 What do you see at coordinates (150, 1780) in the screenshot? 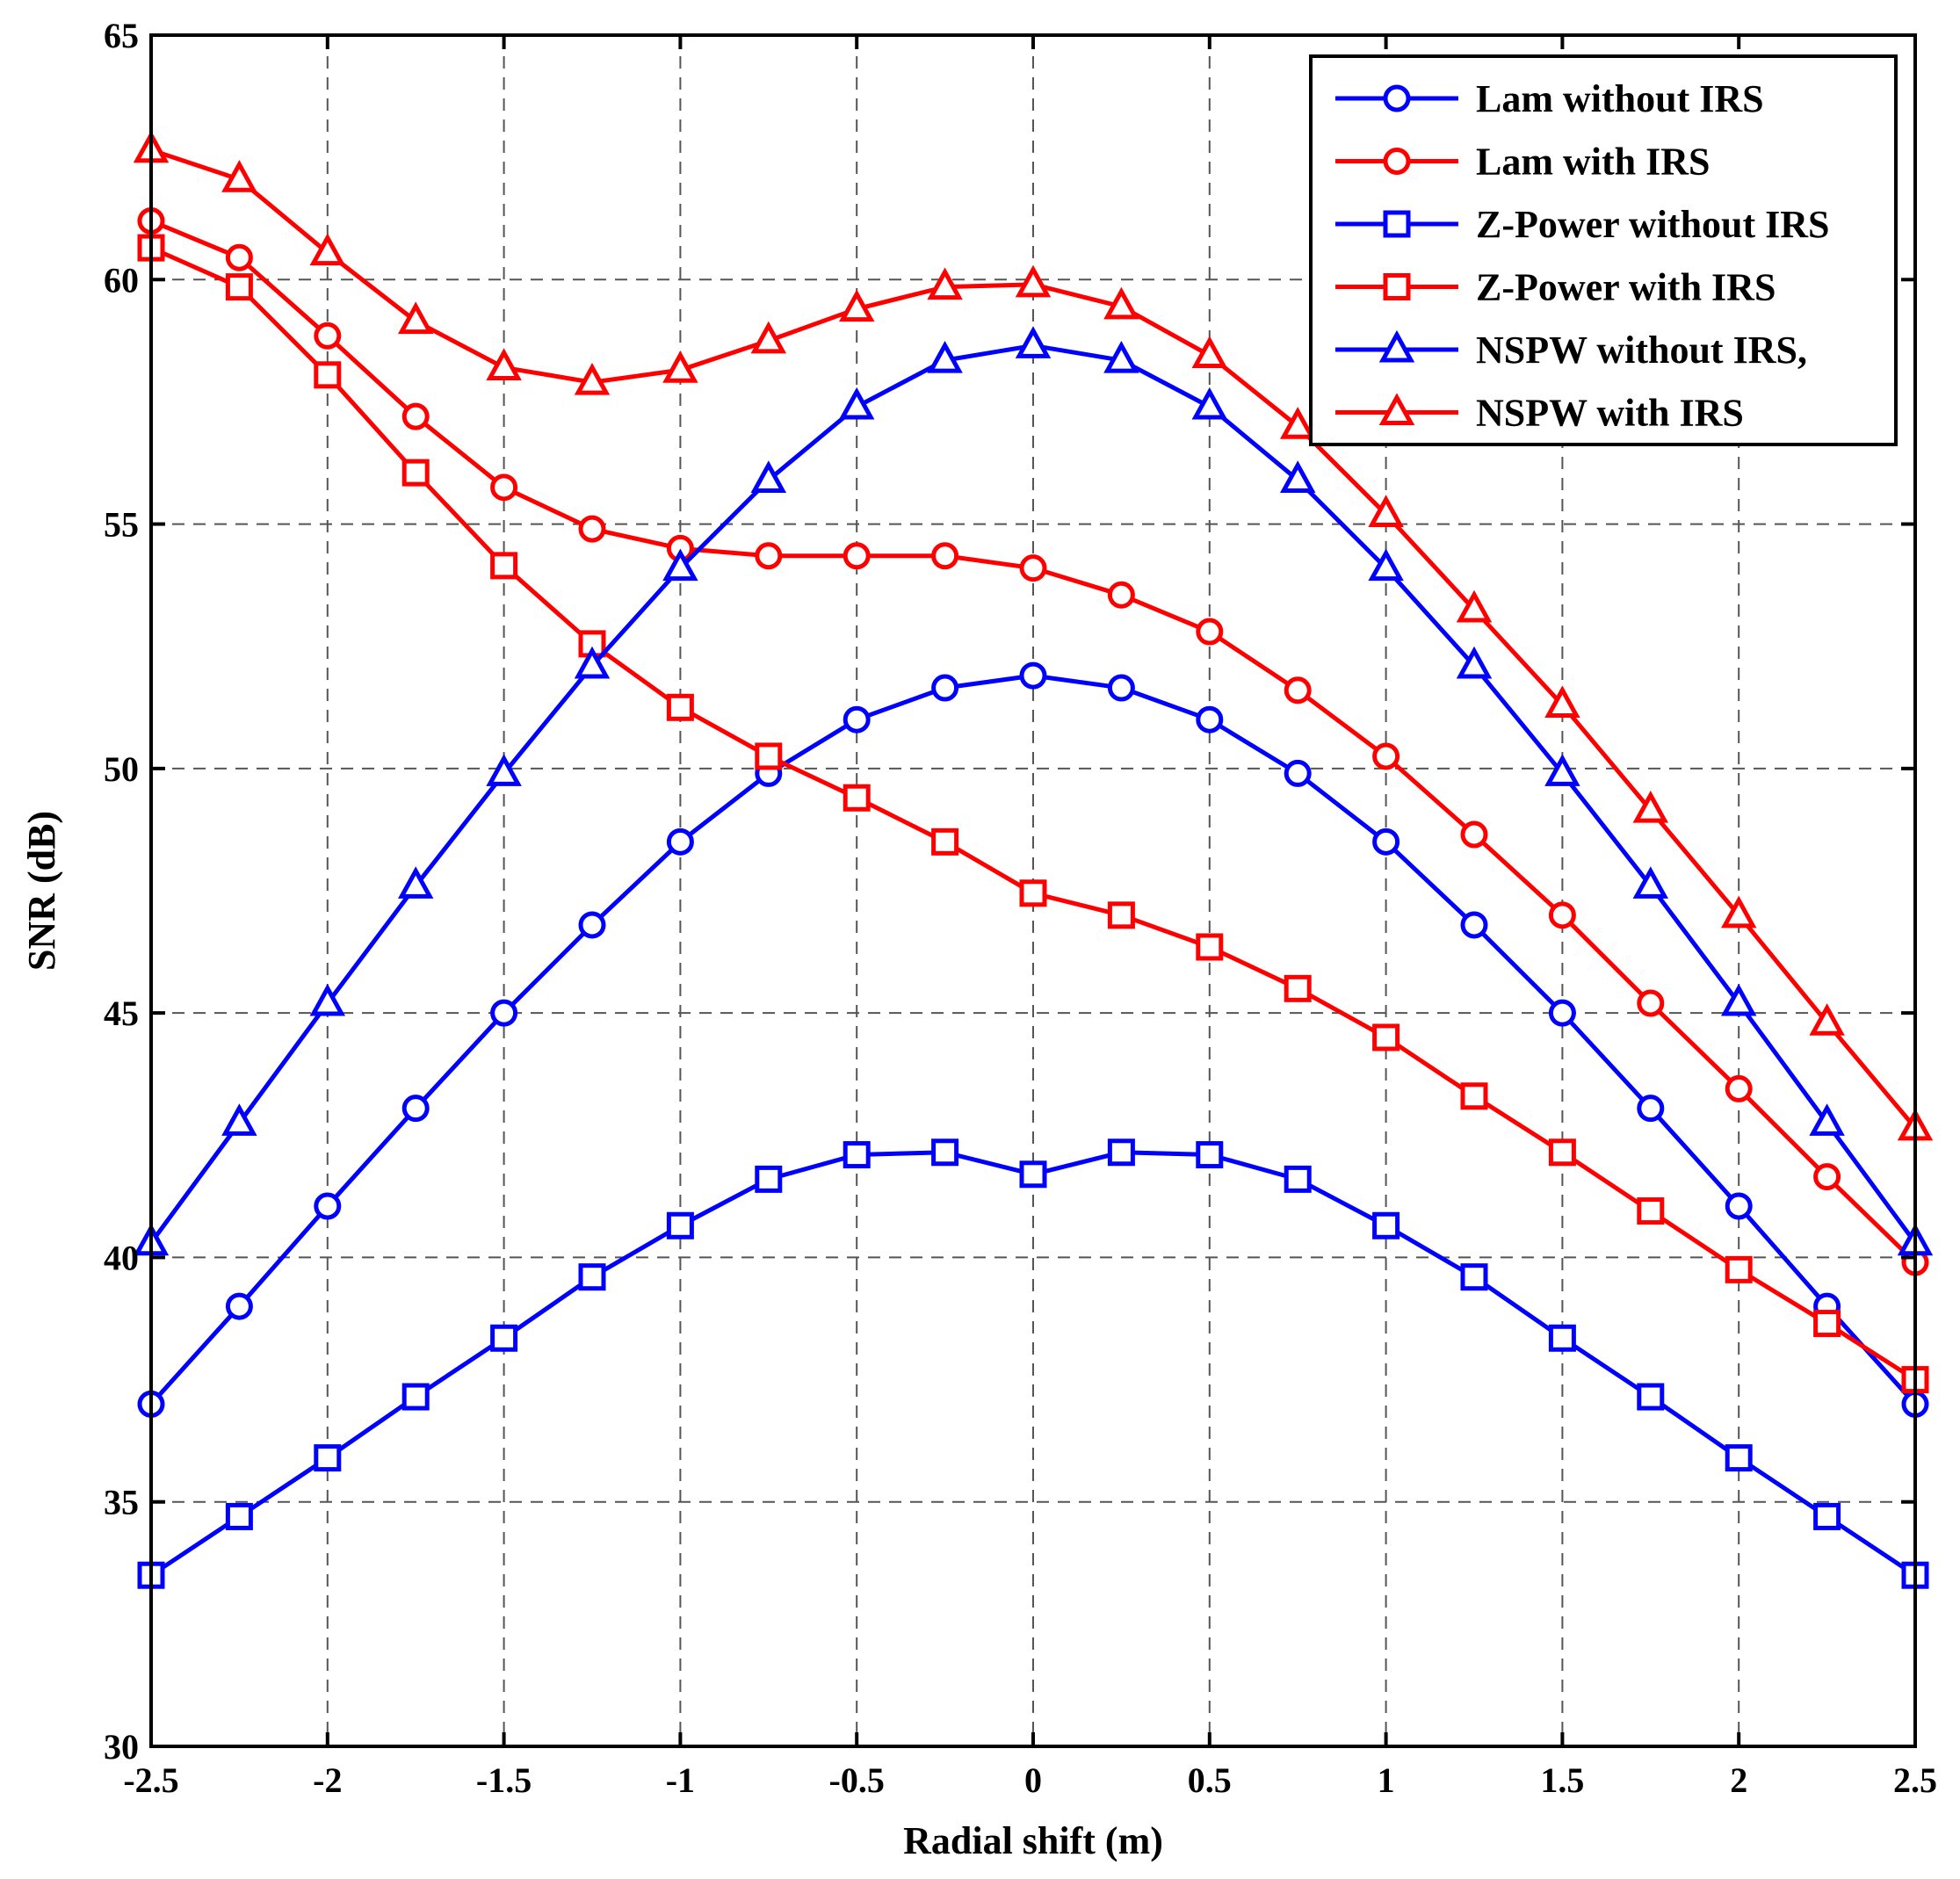
I see `x-tick-label: -2.5` at bounding box center [150, 1780].